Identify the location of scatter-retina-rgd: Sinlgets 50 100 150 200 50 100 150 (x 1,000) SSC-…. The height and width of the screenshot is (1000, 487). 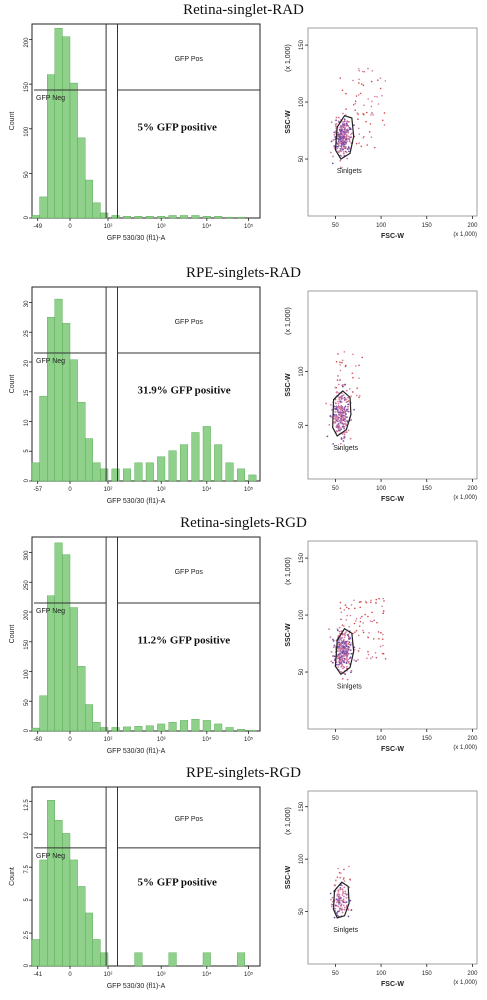
(381, 646).